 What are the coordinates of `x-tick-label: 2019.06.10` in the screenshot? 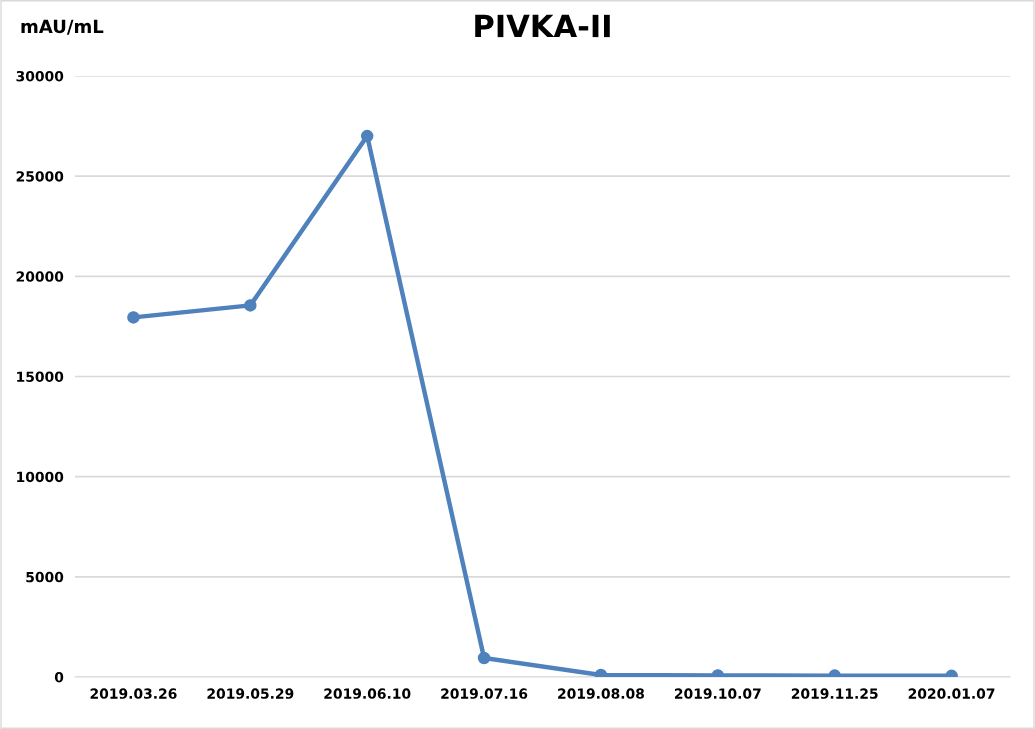 It's located at (367, 693).